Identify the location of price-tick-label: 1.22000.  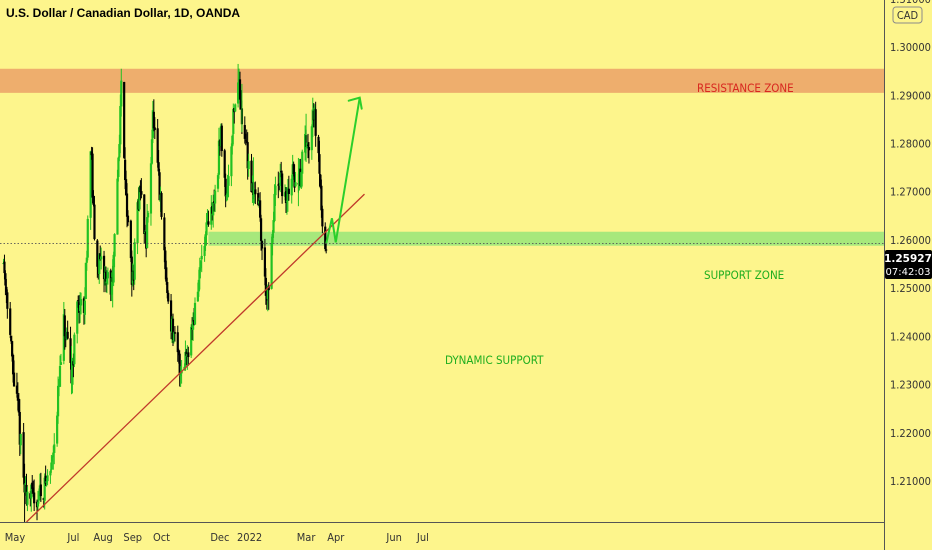
(910, 433).